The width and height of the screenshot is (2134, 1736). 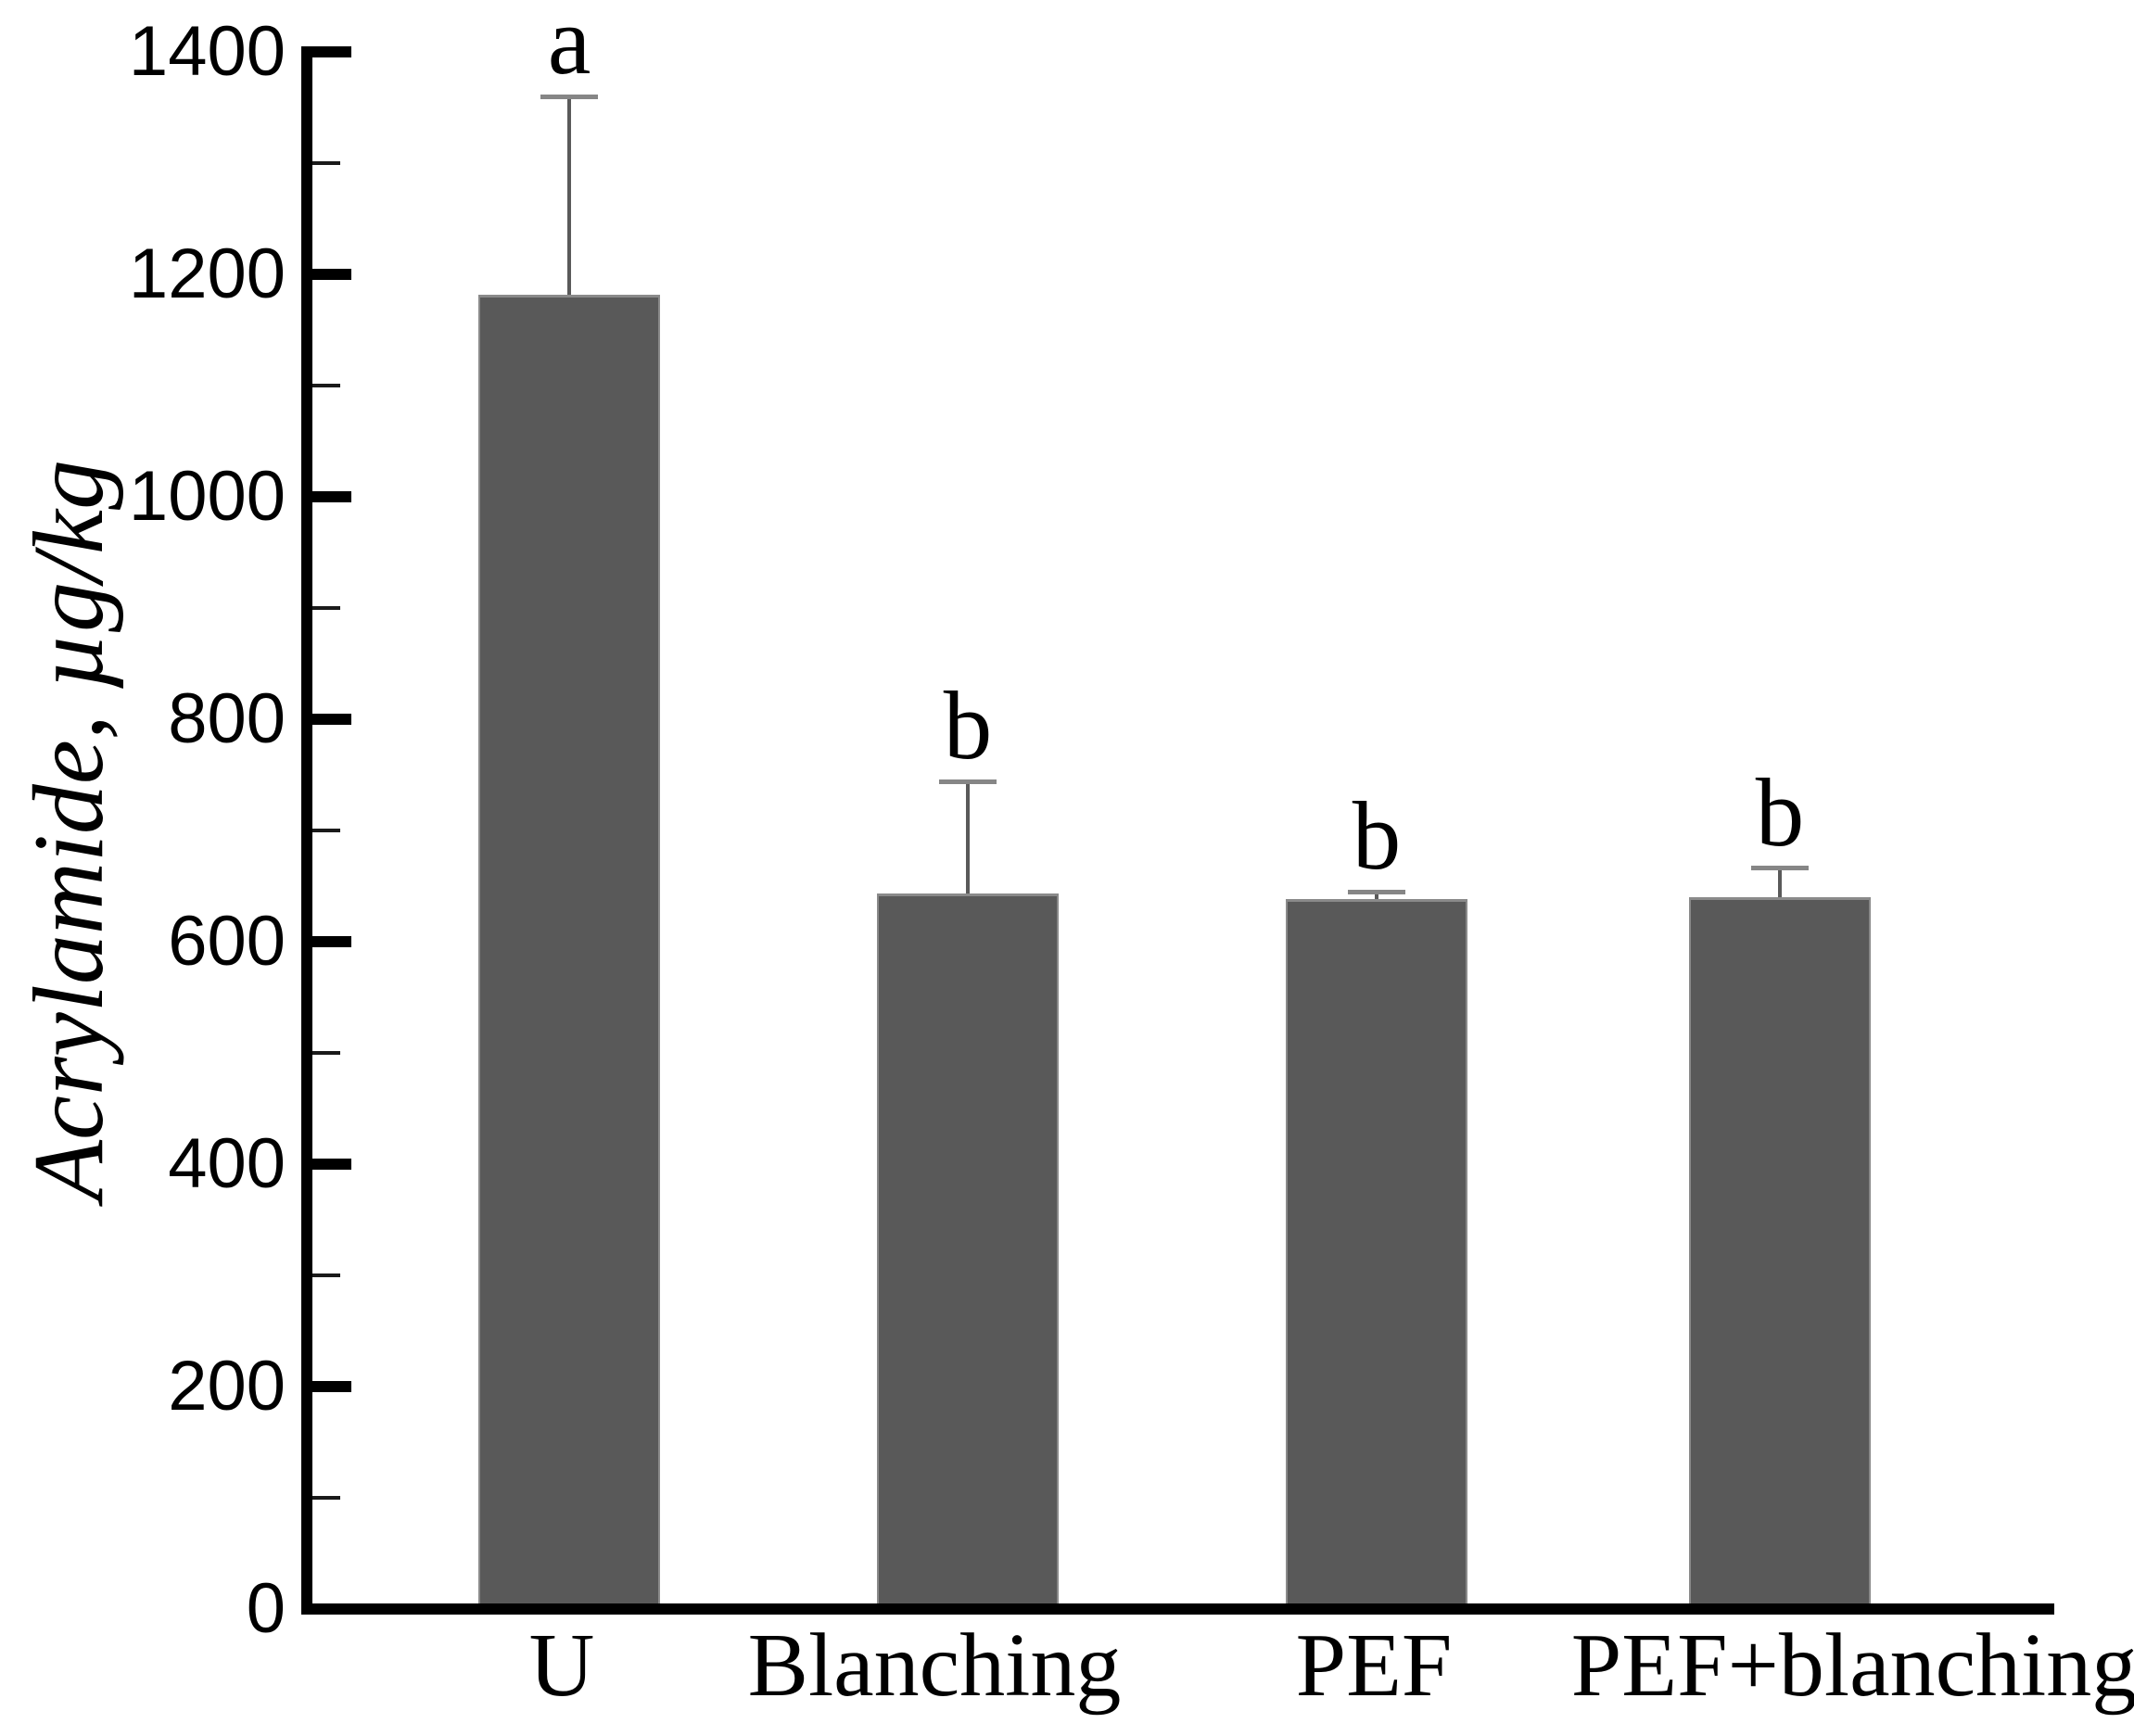 What do you see at coordinates (207, 496) in the screenshot?
I see `y-tick-label: 1000` at bounding box center [207, 496].